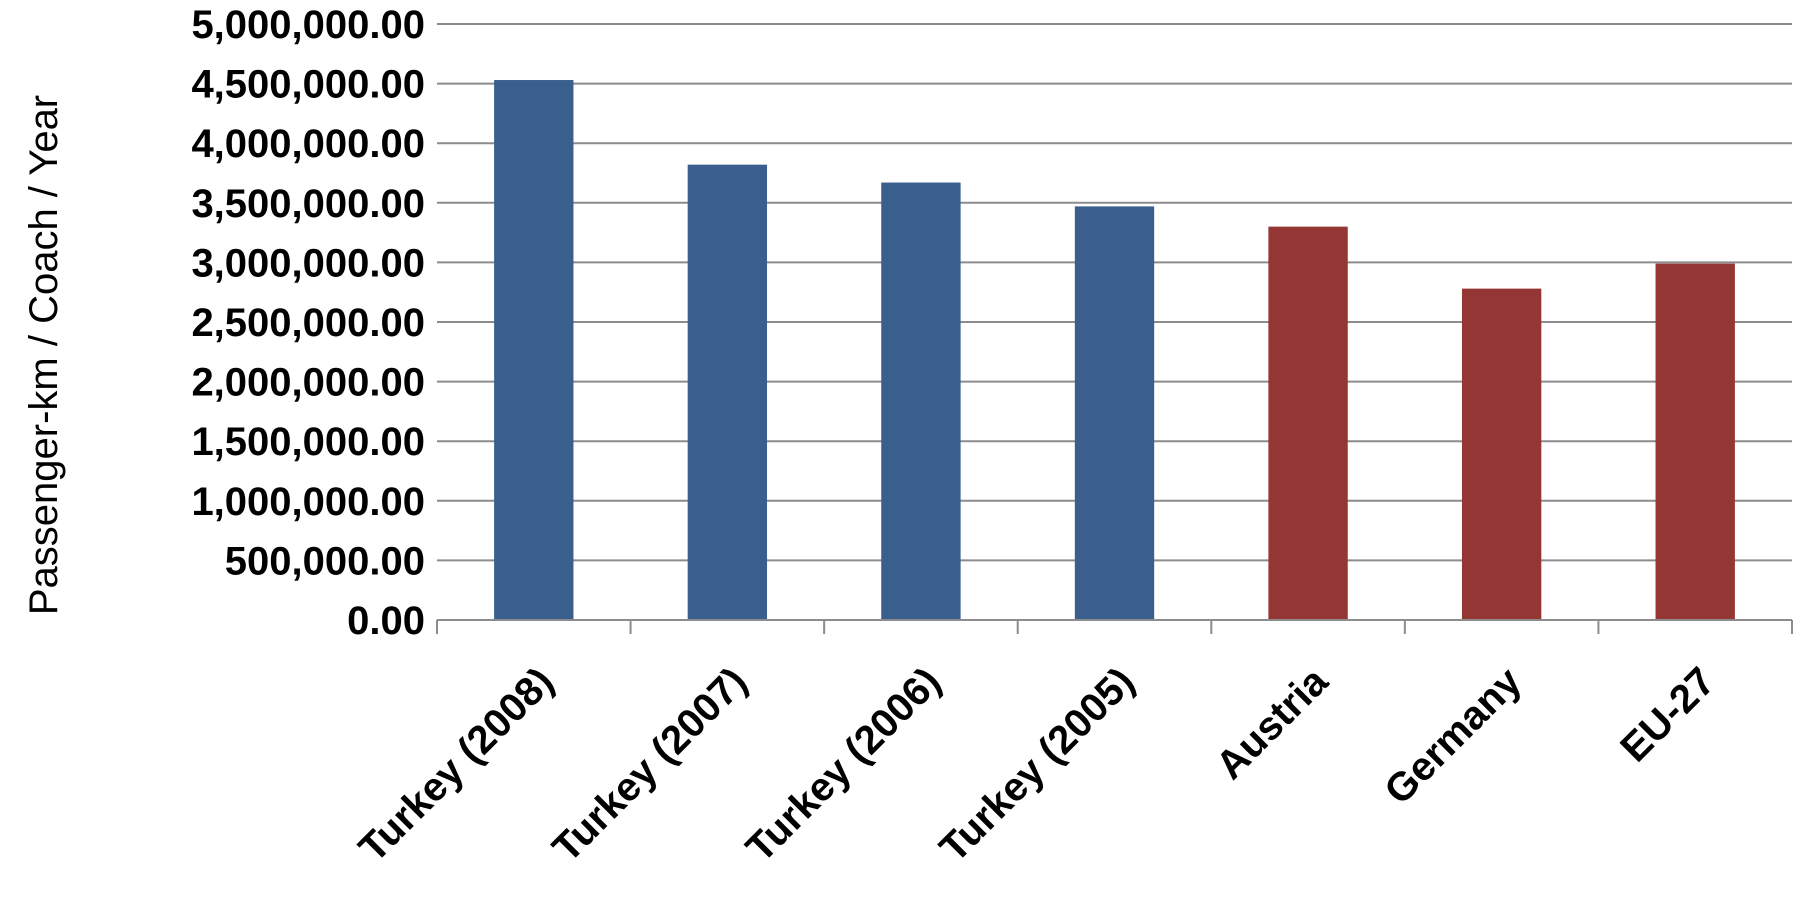 Image resolution: width=1800 pixels, height=917 pixels. I want to click on x-tick-label: Germany, so click(1453, 736).